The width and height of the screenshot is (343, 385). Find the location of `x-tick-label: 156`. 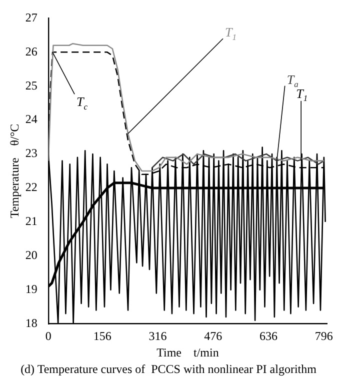

x-tick-label: 156 is located at coordinates (102, 336).